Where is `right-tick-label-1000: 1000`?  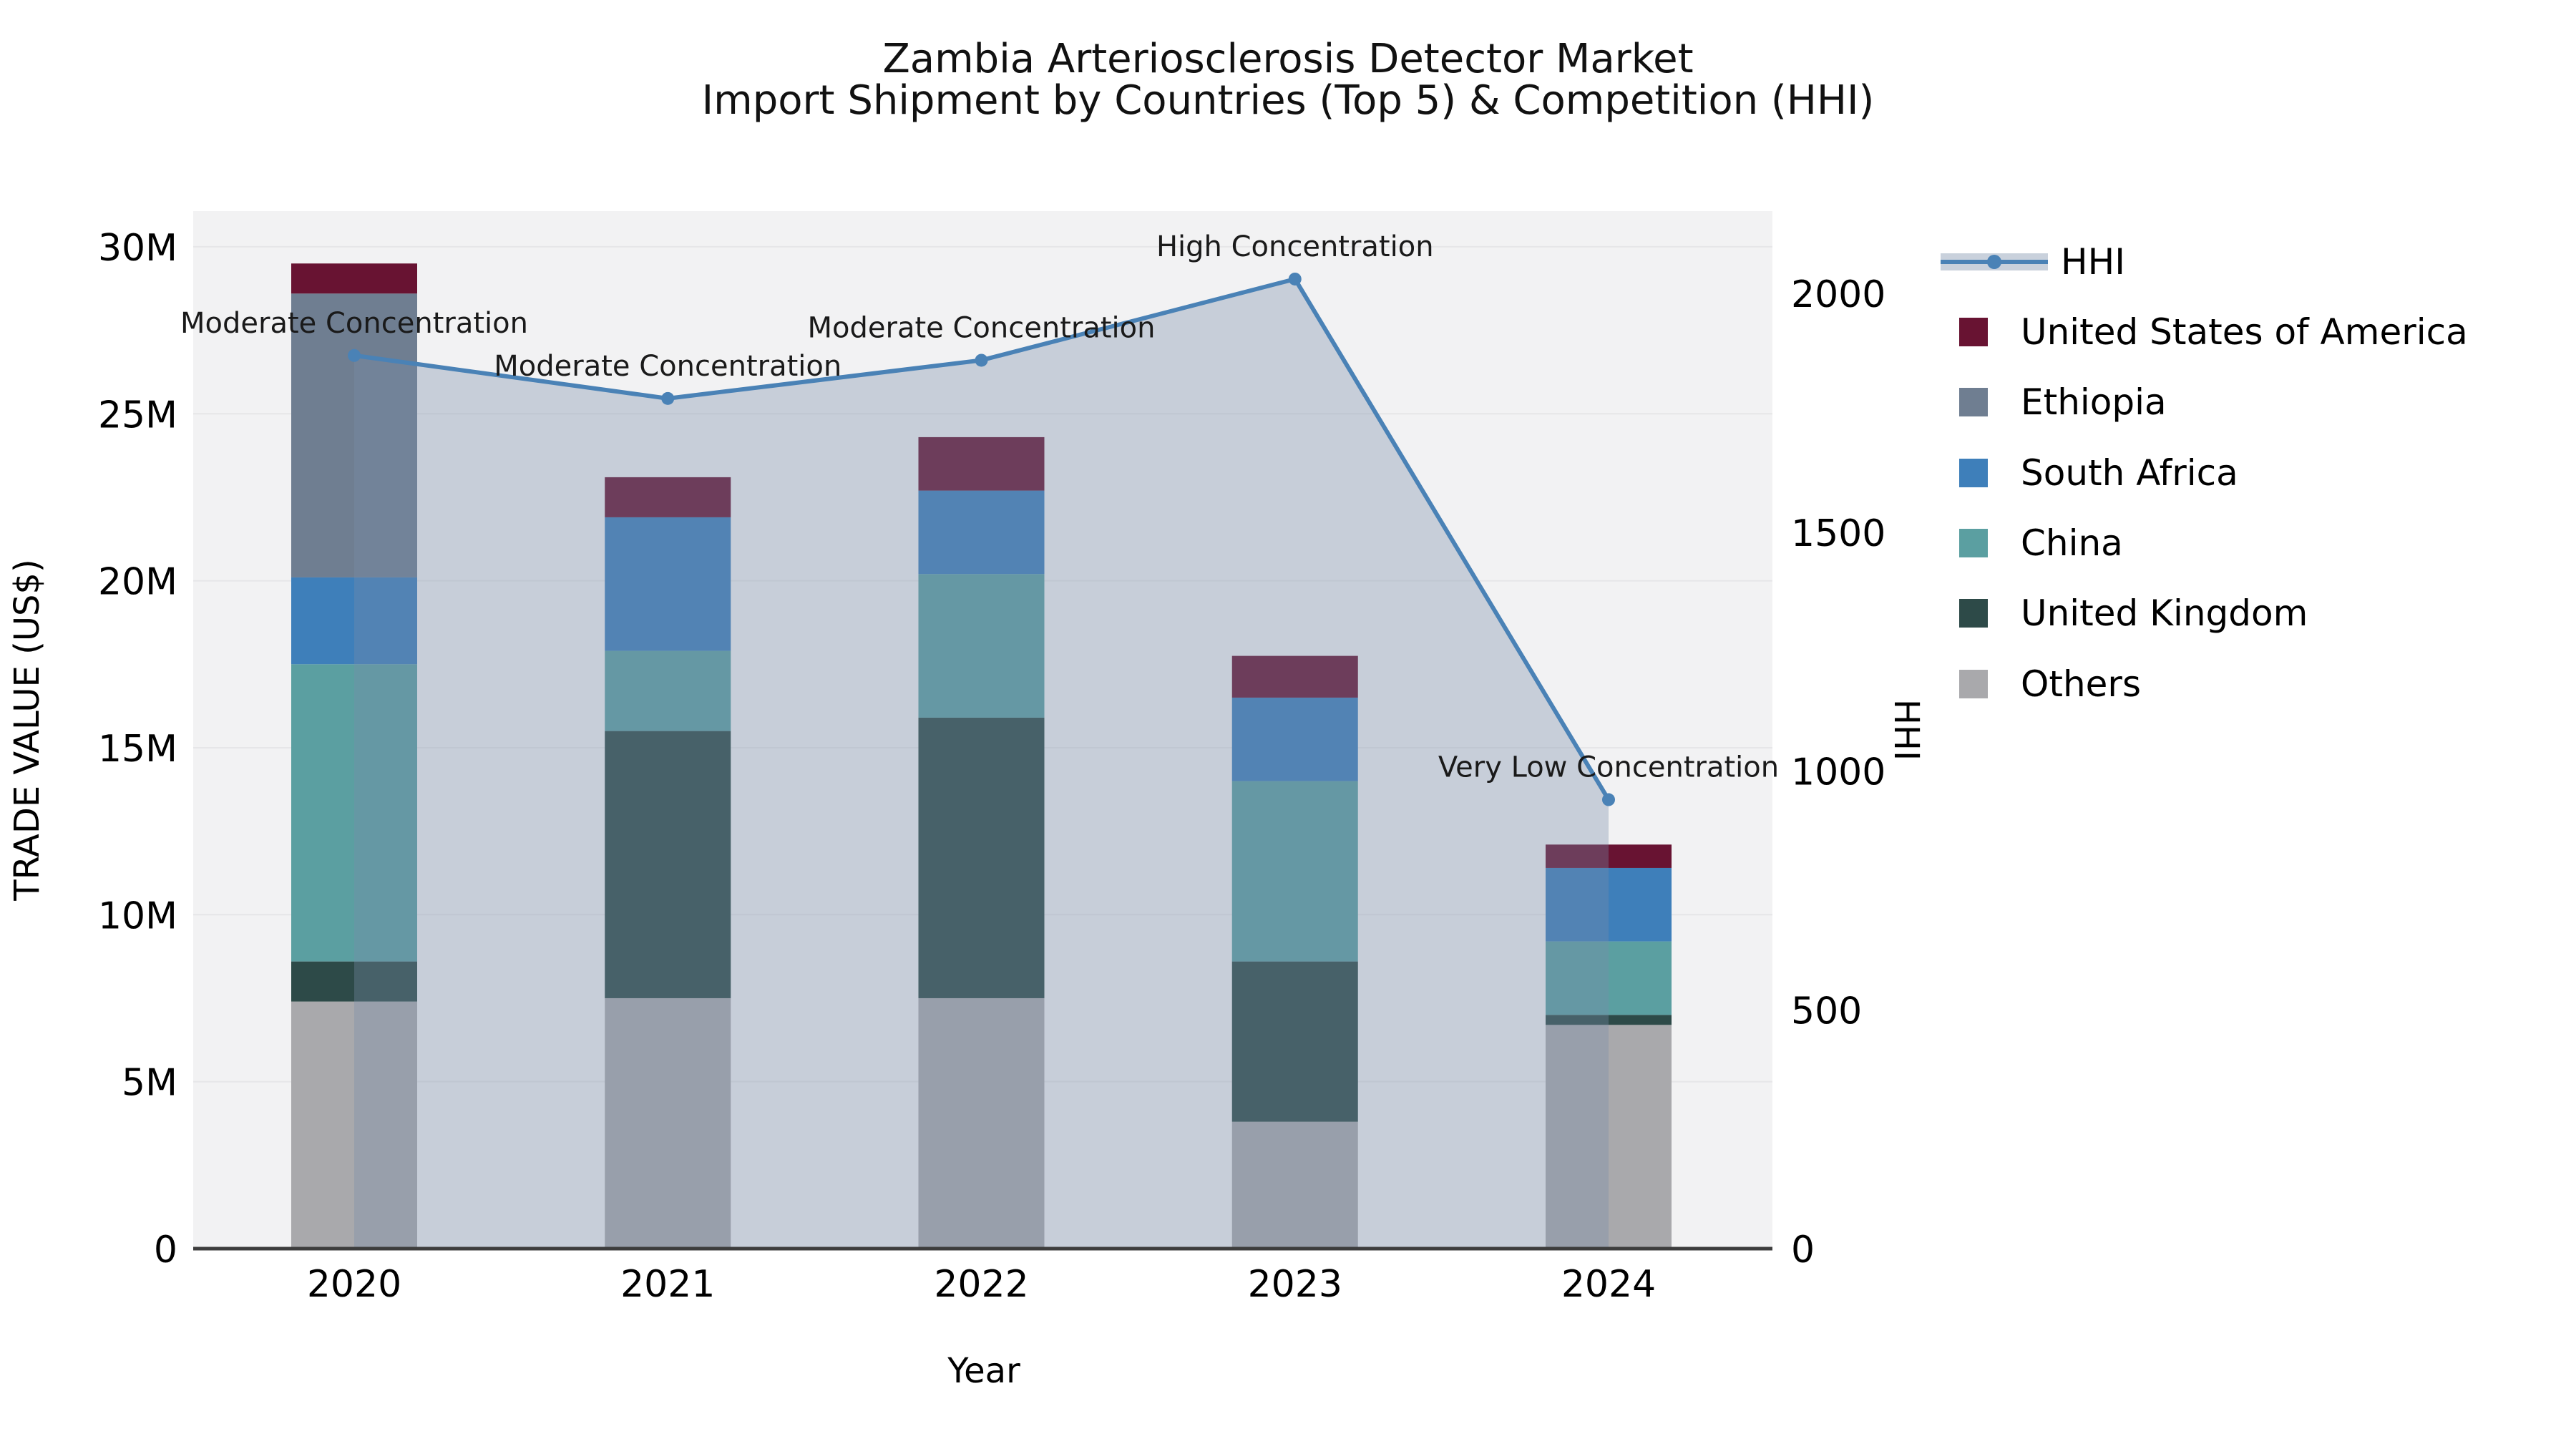
right-tick-label-1000: 1000 is located at coordinates (1838, 772).